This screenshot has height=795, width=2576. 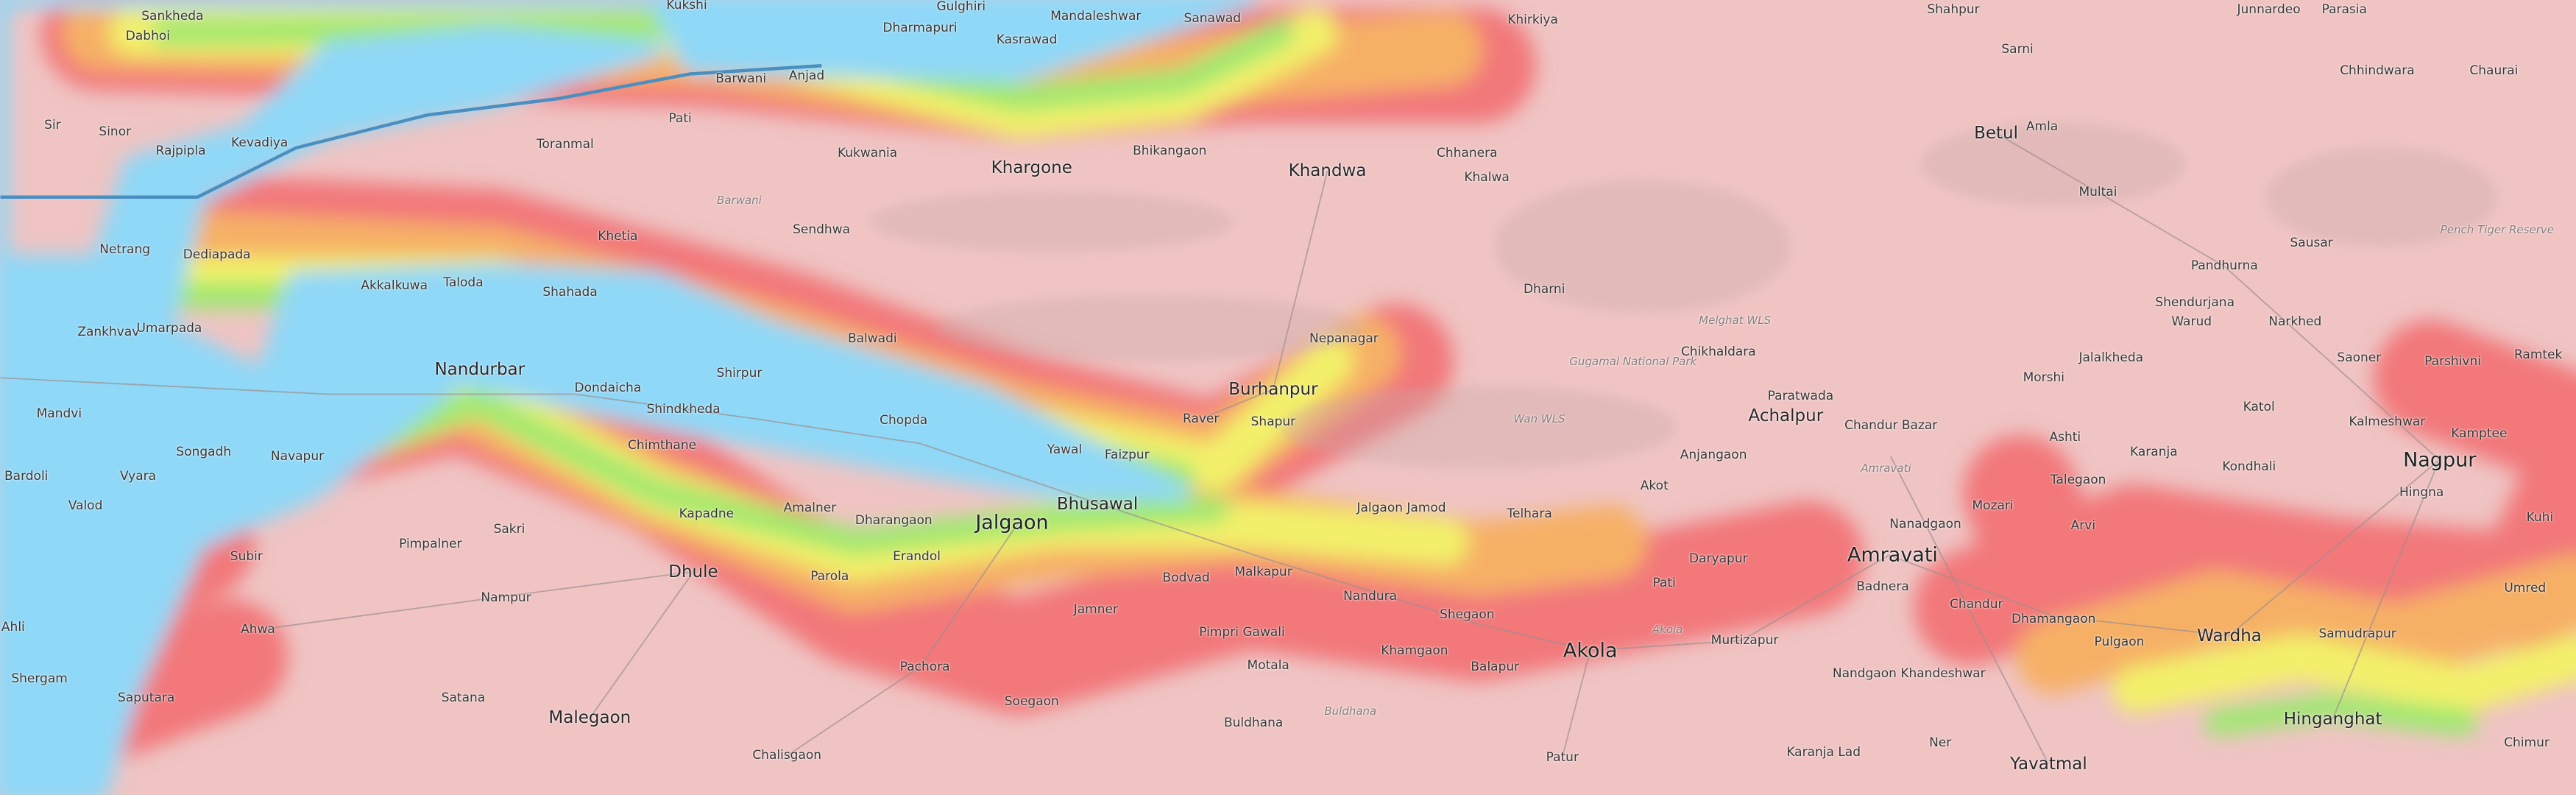 I want to click on place-label: Malegaon, so click(x=589, y=718).